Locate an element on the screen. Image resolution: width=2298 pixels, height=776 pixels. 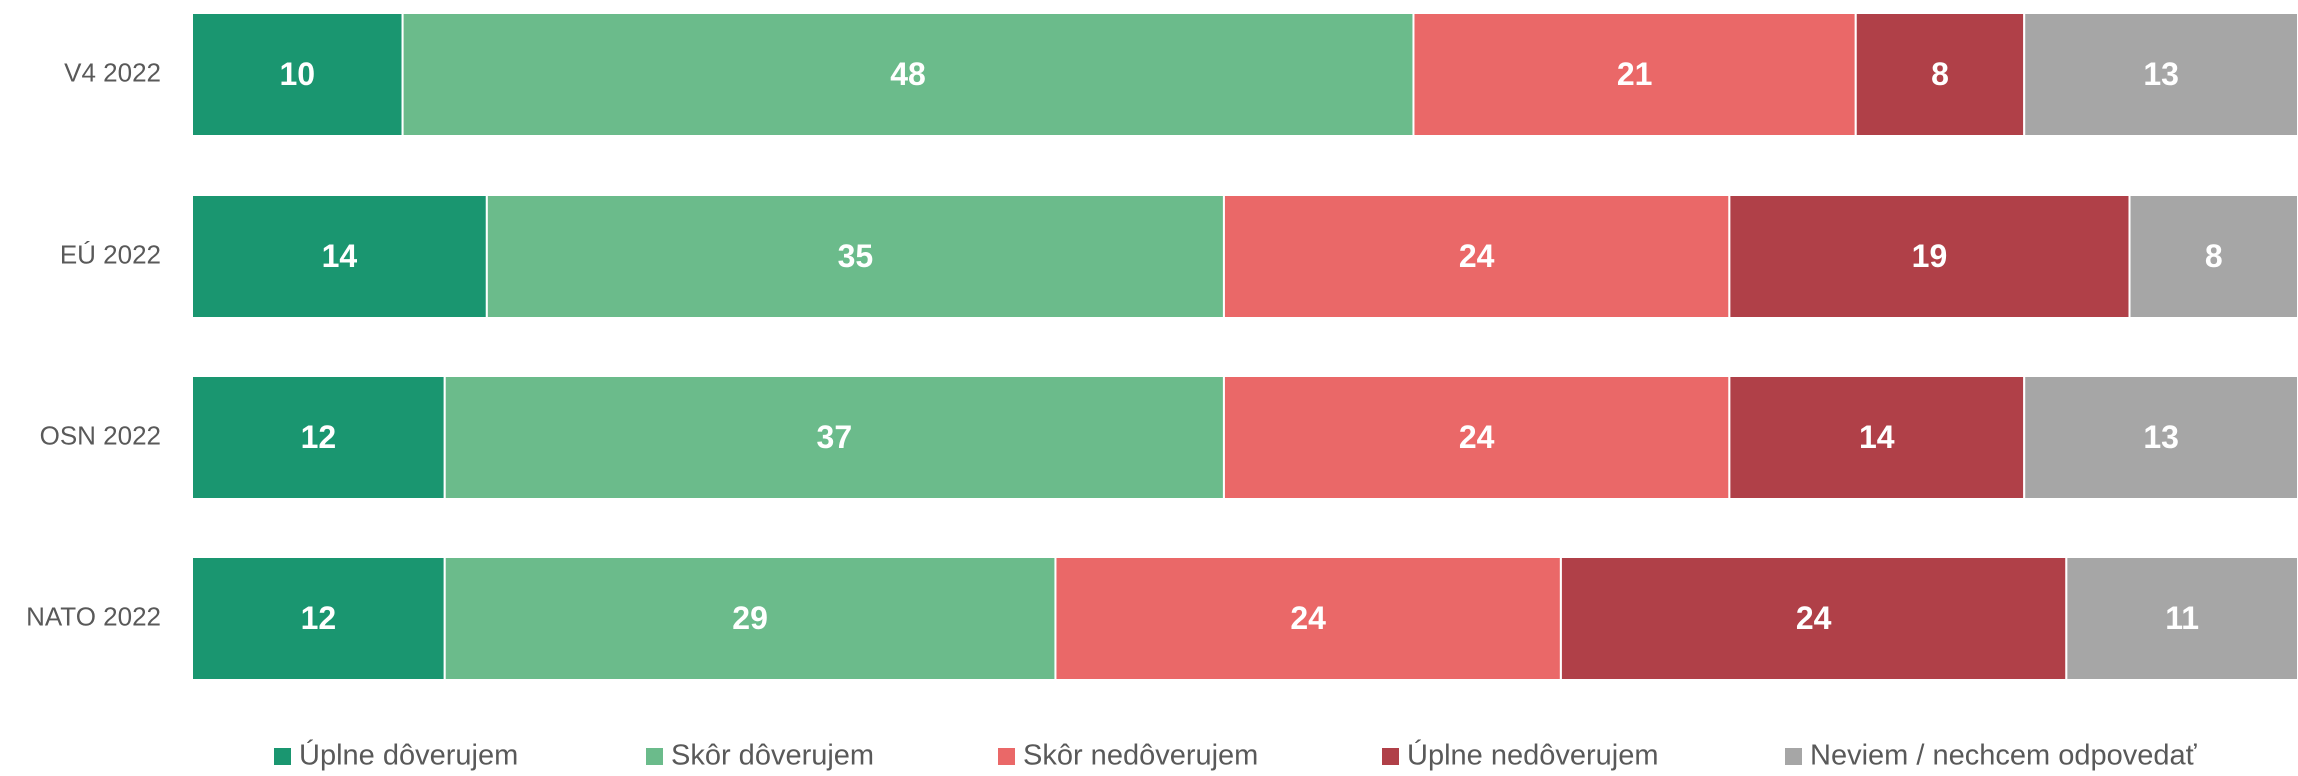
value-label: 21 is located at coordinates (1635, 74).